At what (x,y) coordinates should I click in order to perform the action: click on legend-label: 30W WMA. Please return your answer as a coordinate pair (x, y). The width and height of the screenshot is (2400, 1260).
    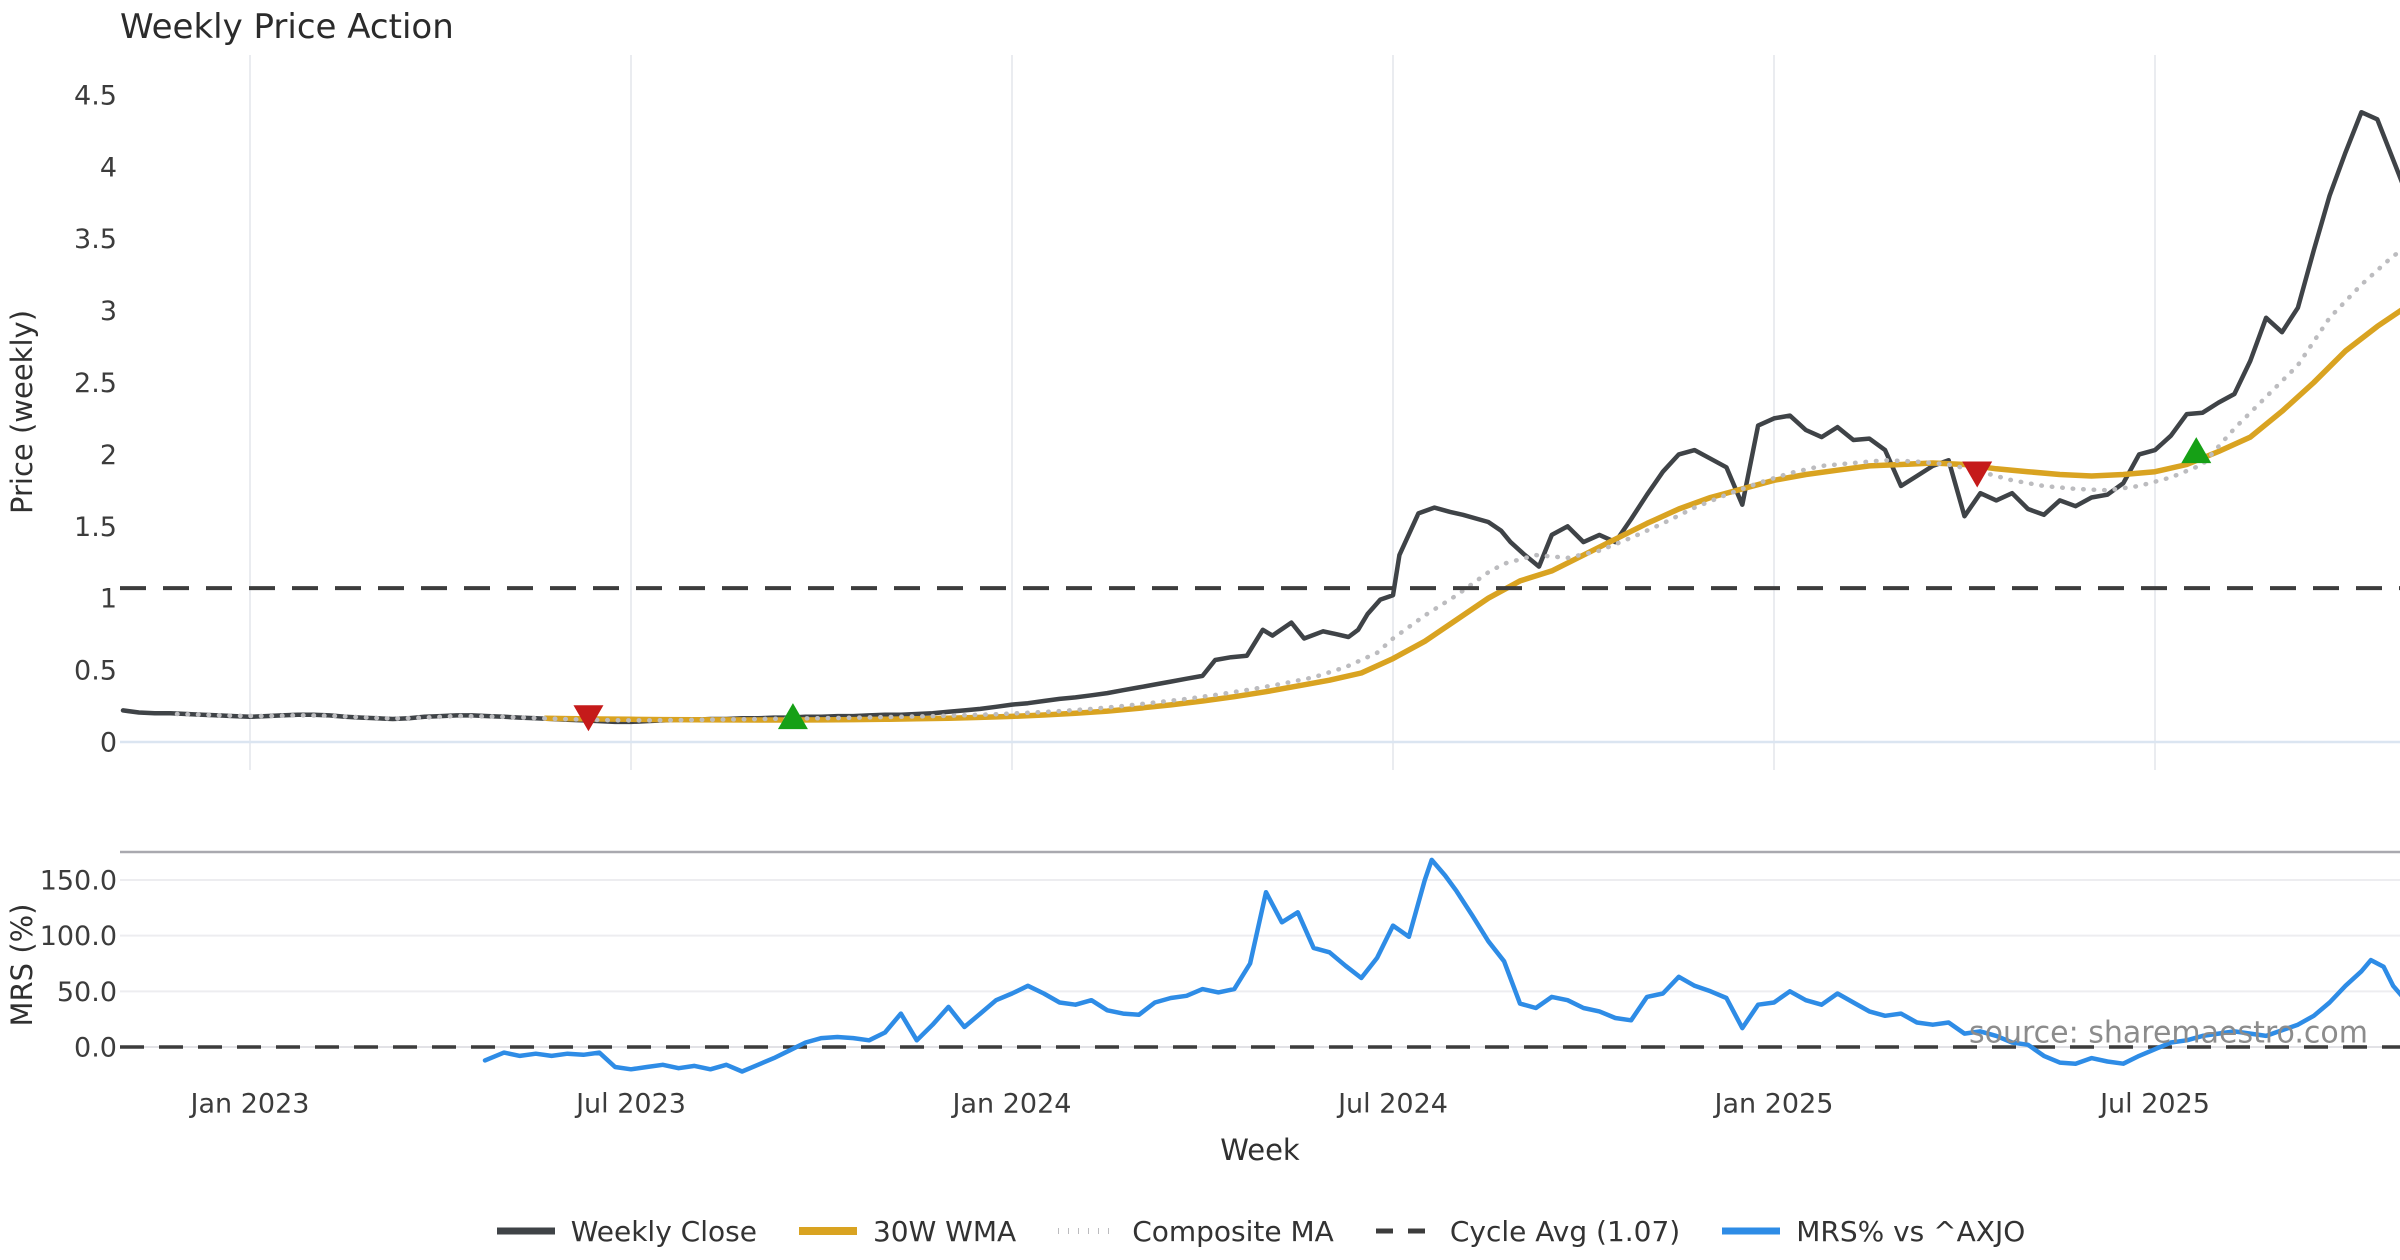
    Looking at the image, I should click on (944, 1231).